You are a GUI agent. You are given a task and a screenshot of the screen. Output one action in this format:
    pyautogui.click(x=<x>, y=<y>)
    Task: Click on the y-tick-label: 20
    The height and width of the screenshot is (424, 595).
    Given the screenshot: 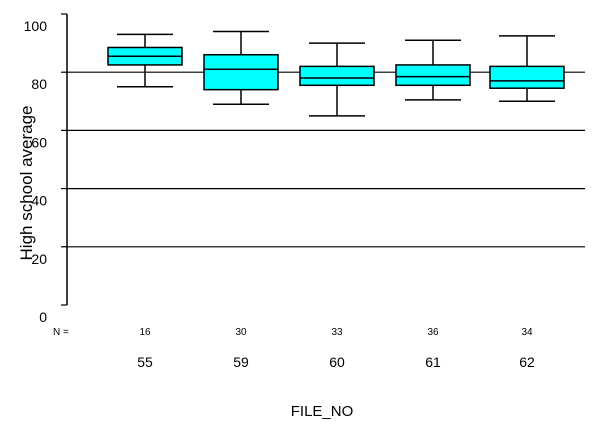 What is the action you would take?
    pyautogui.click(x=39, y=259)
    